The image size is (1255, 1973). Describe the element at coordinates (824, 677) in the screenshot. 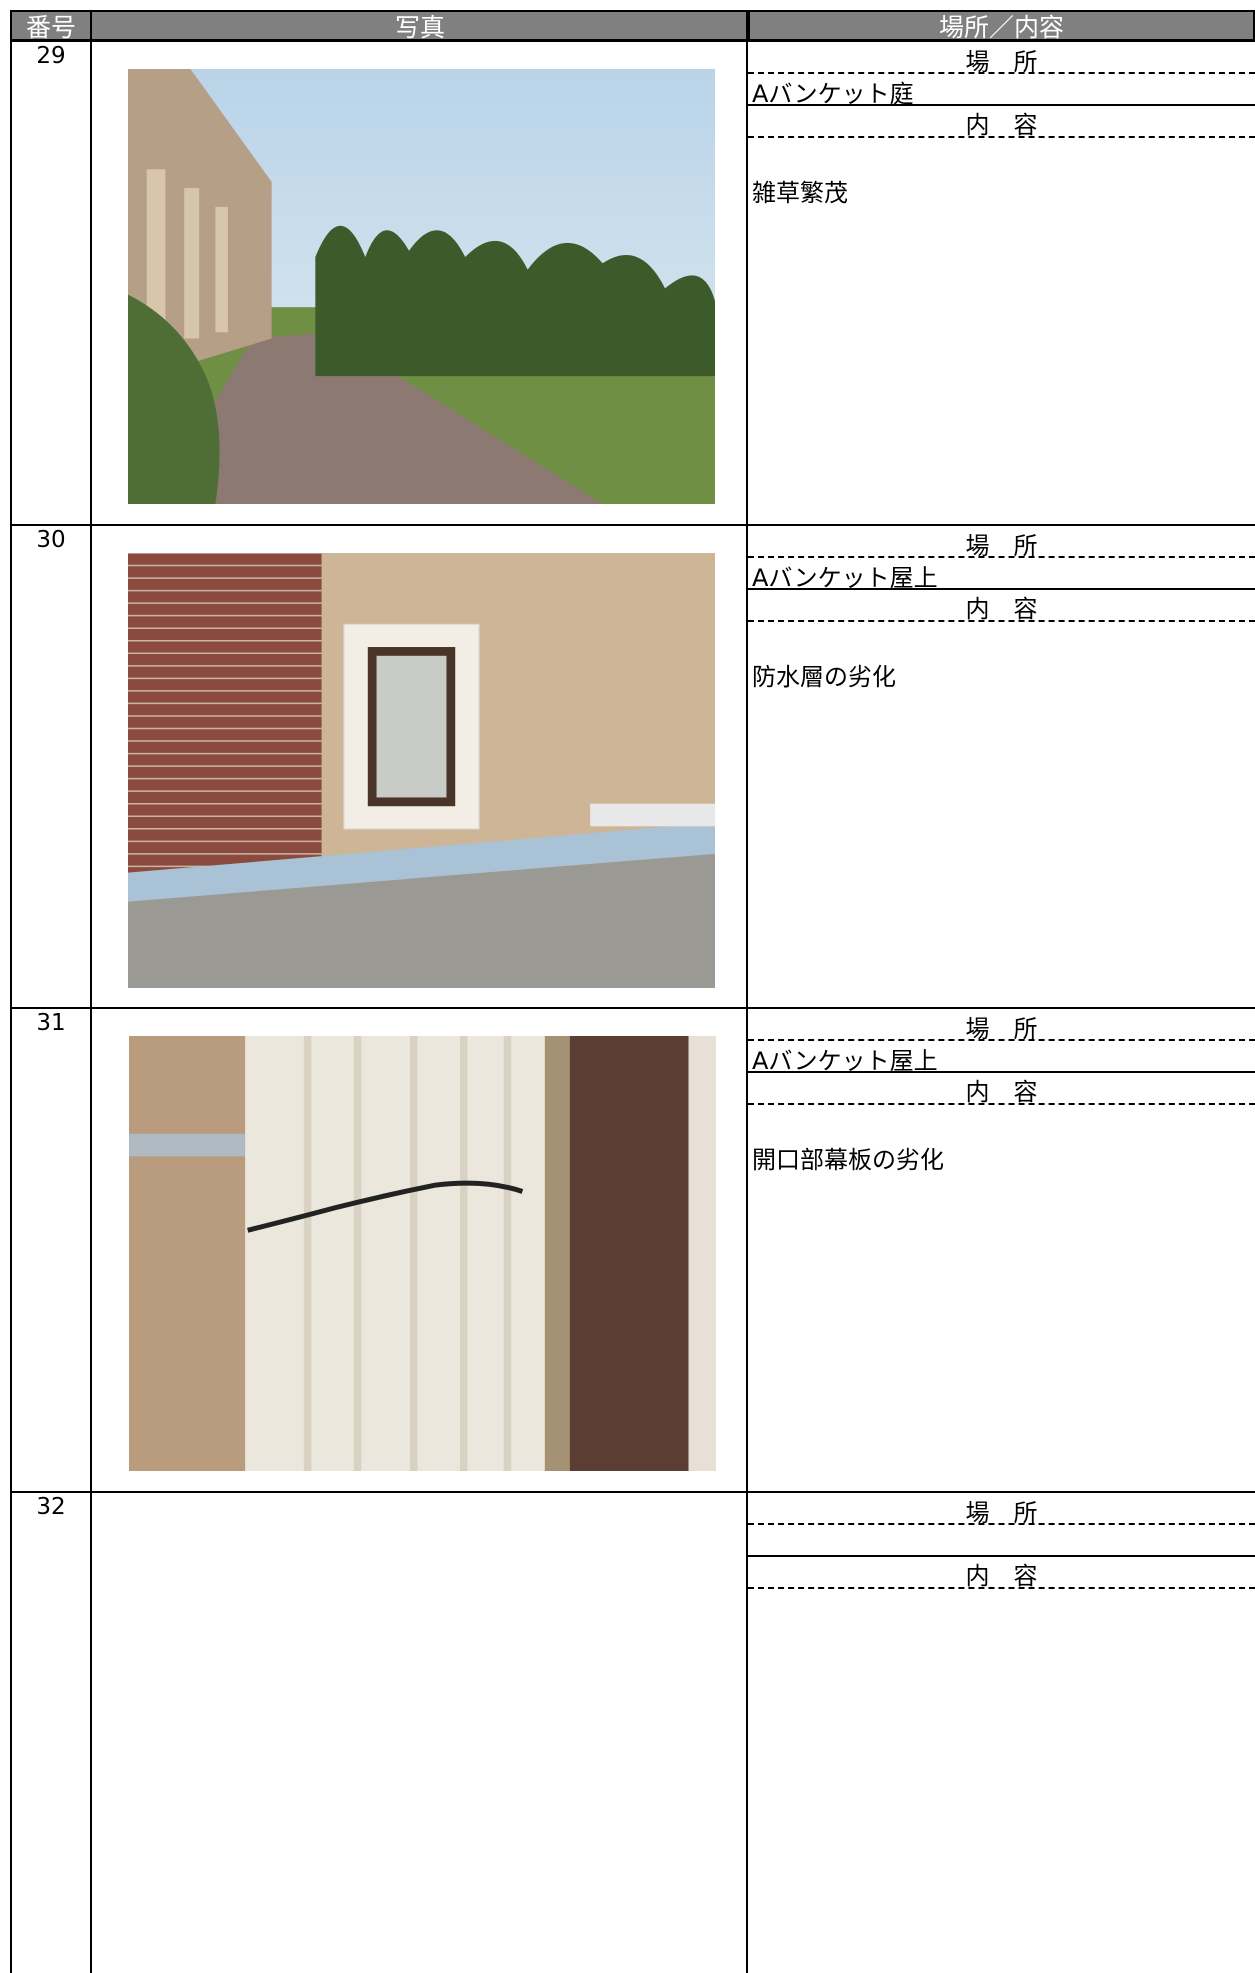

I see `content: 防水層の劣化` at that location.